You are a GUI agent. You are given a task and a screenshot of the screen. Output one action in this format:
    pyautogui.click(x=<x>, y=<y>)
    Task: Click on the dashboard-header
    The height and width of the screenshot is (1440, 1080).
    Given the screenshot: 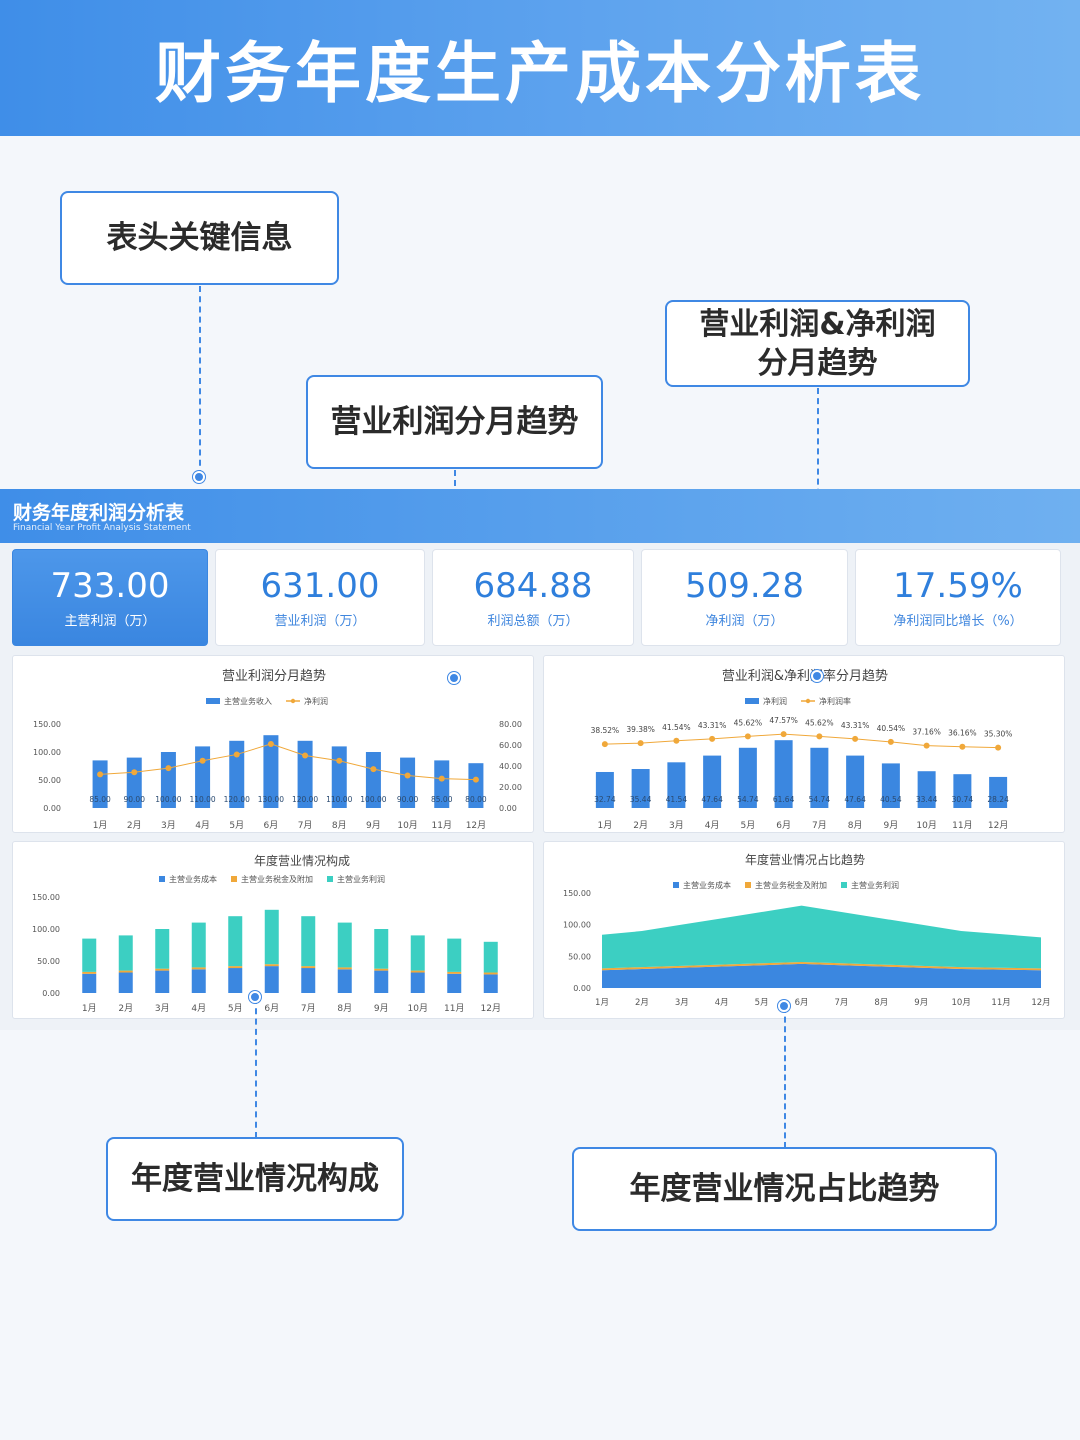 What is the action you would take?
    pyautogui.click(x=540, y=516)
    